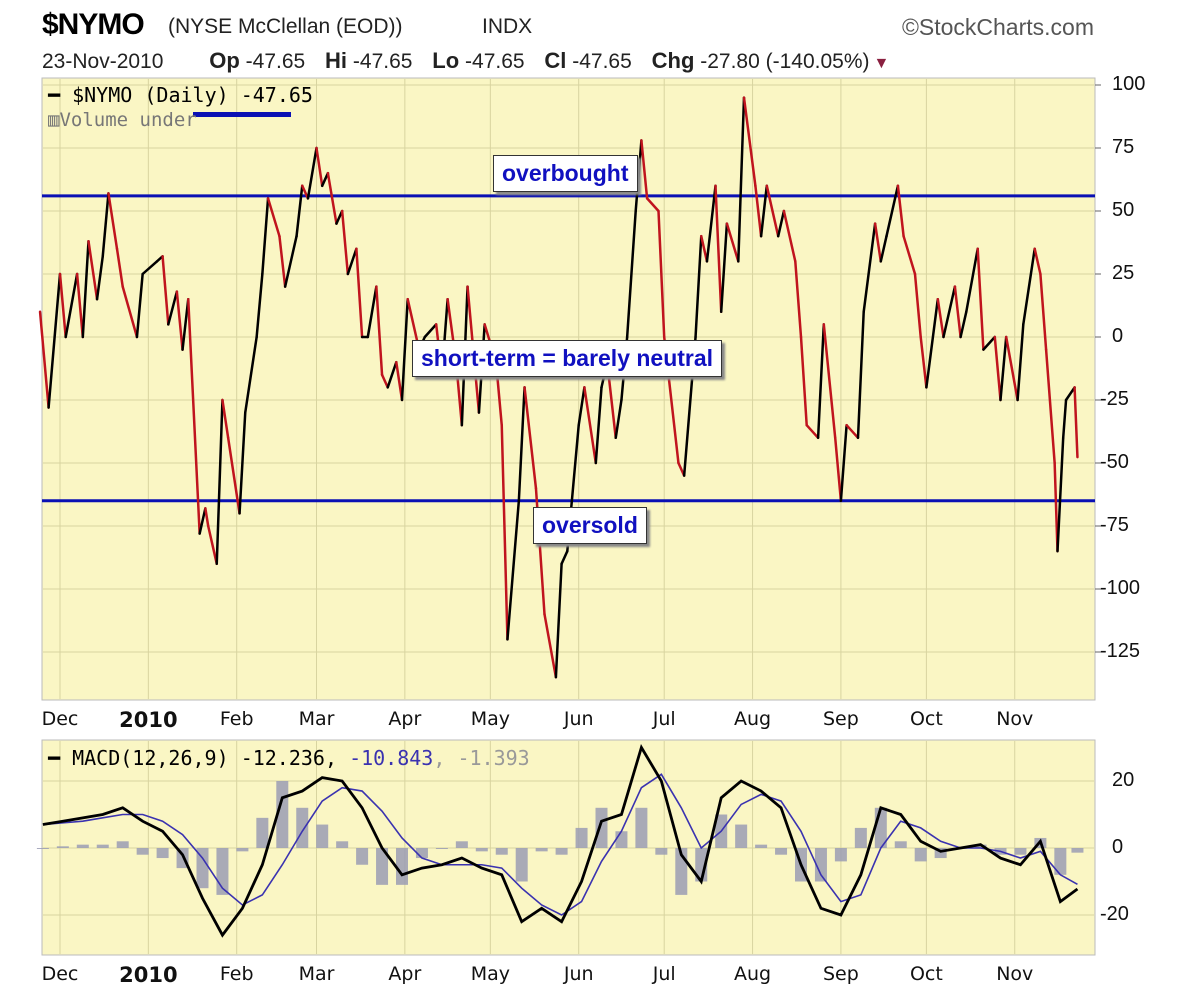 The height and width of the screenshot is (999, 1200). What do you see at coordinates (1114, 462) in the screenshot?
I see `y-tick-label: -50` at bounding box center [1114, 462].